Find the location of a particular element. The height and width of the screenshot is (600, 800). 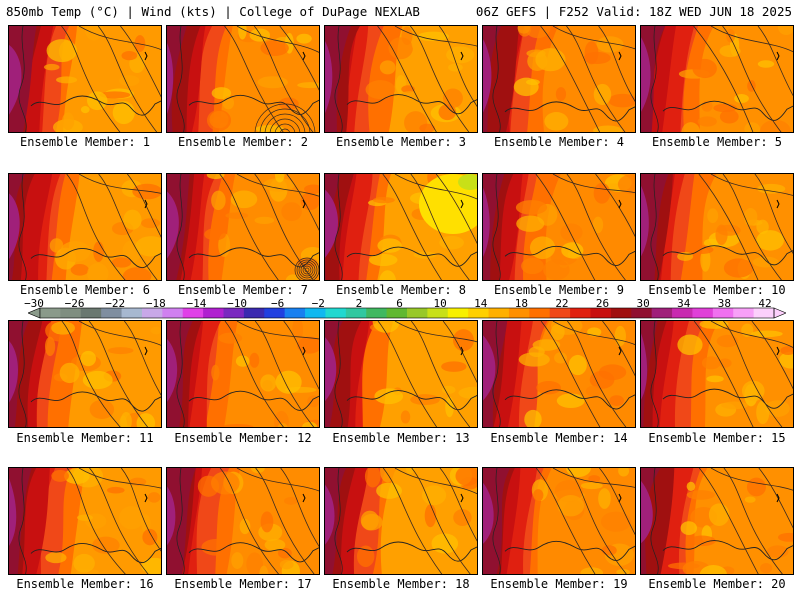

ensemble-member-label: Ensemble Member: 15 is located at coordinates (717, 438).